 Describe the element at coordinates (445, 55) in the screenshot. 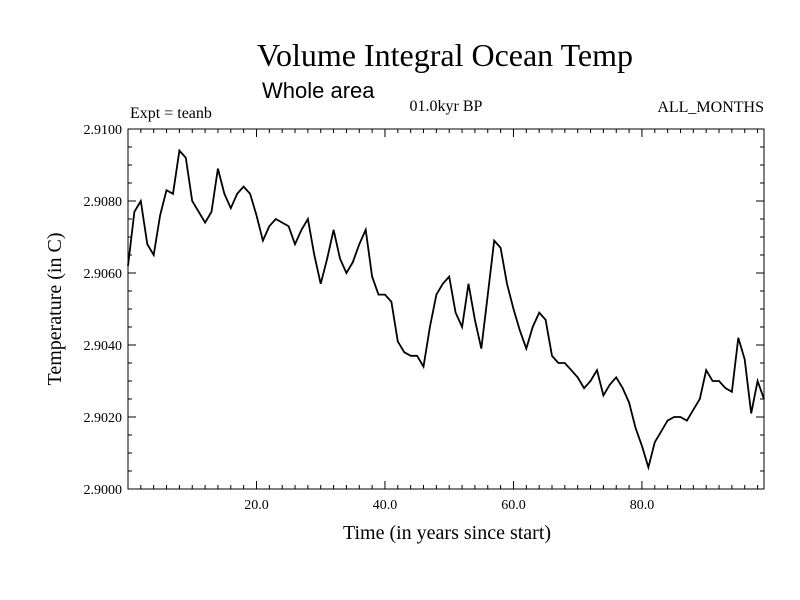

I see `chart-title: Volume Integral Ocean Temp` at that location.